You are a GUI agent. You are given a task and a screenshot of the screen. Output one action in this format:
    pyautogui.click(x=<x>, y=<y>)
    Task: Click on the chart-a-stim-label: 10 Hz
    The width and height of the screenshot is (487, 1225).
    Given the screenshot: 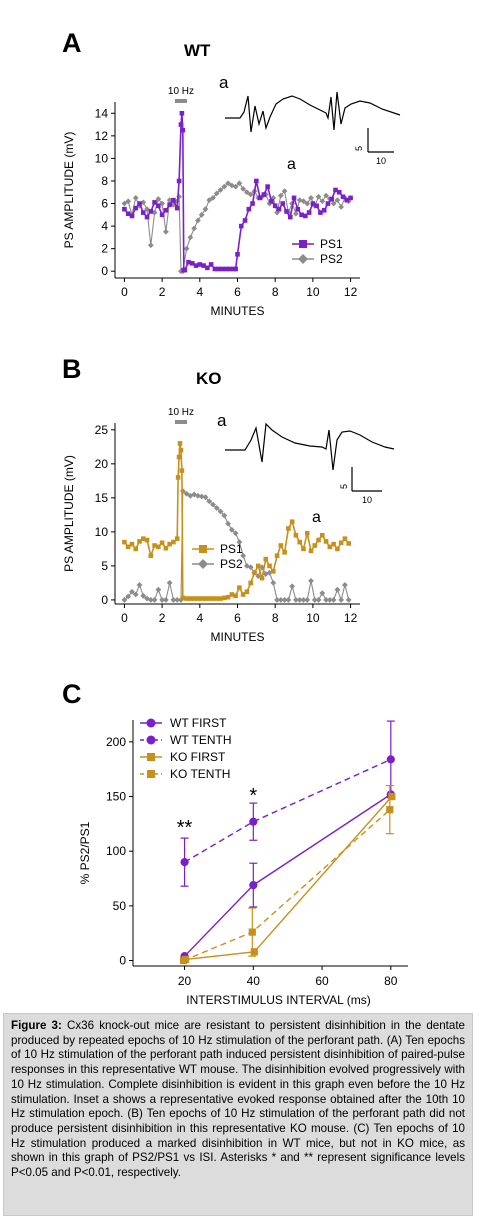 What is the action you would take?
    pyautogui.click(x=181, y=91)
    